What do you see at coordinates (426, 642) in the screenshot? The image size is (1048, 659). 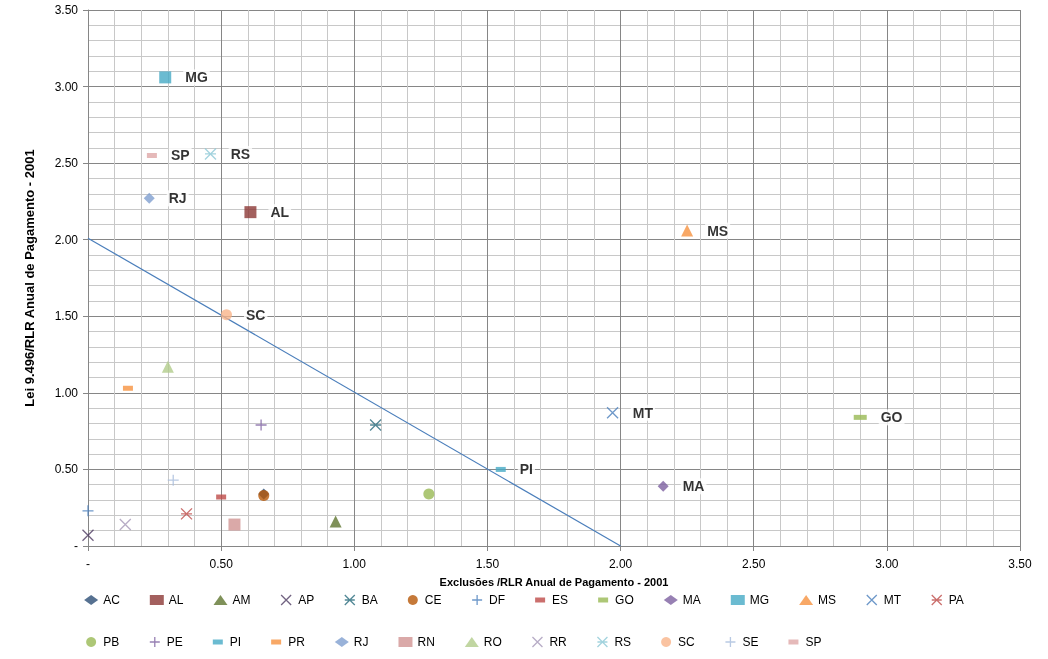 I see `legend-label: RN` at bounding box center [426, 642].